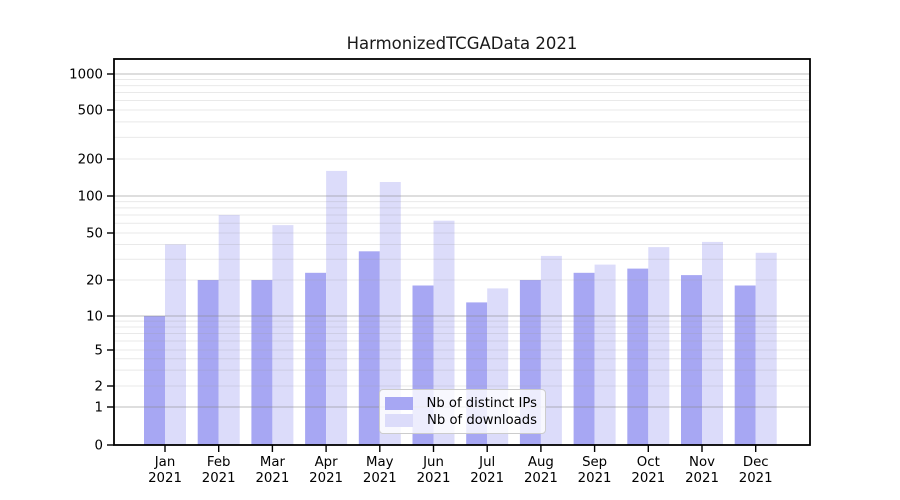  What do you see at coordinates (766, 348) in the screenshot?
I see `bar-downloads-dec` at bounding box center [766, 348].